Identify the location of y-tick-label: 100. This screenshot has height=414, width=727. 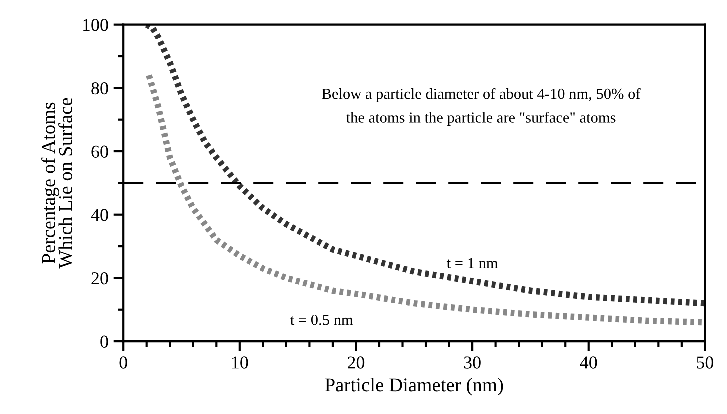
(96, 25).